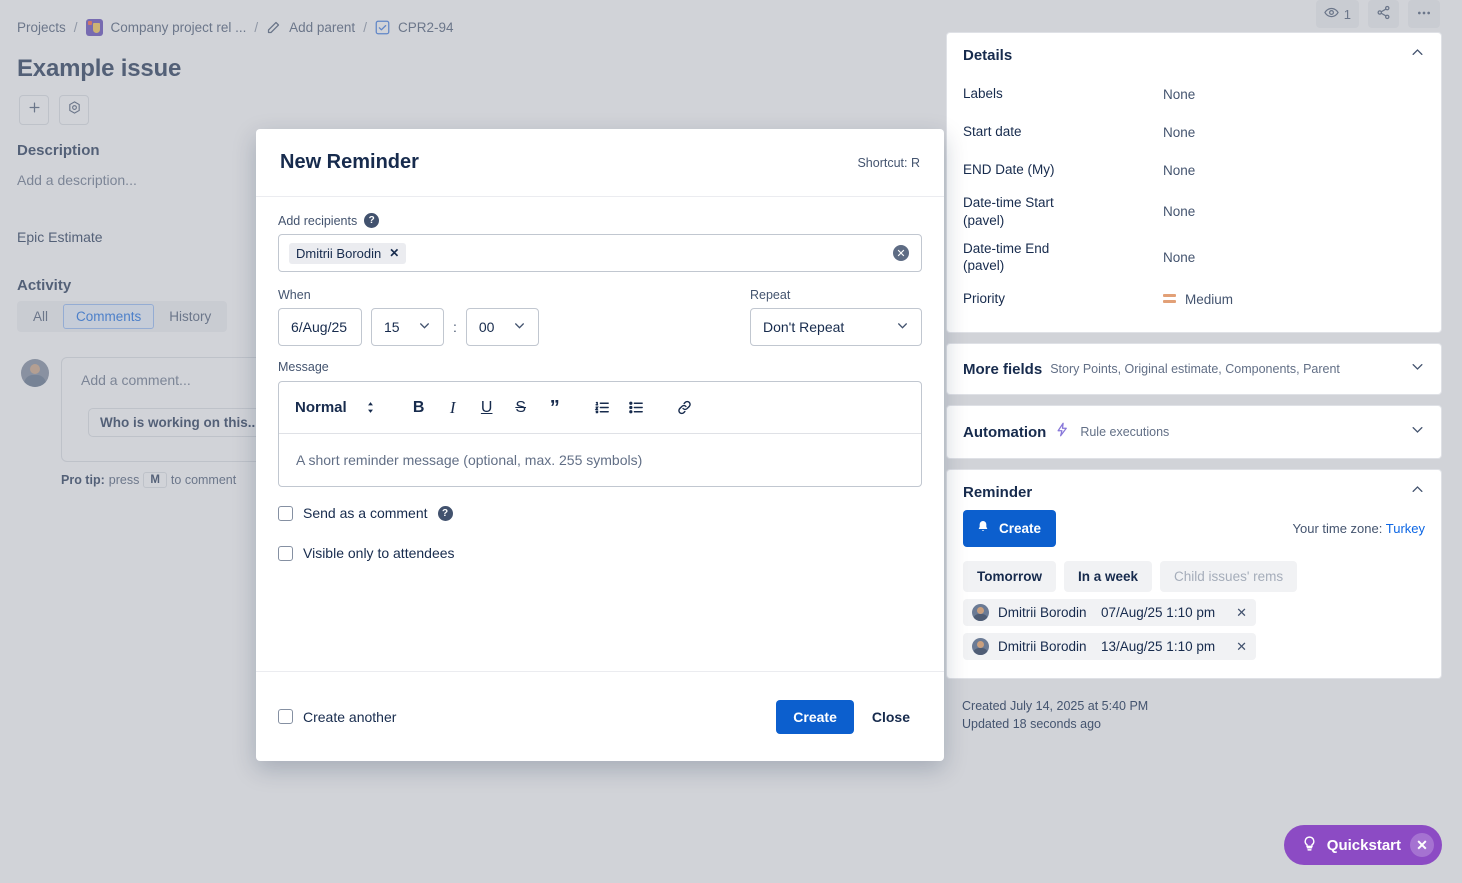 This screenshot has height=883, width=1462. I want to click on add-button, so click(34, 110).